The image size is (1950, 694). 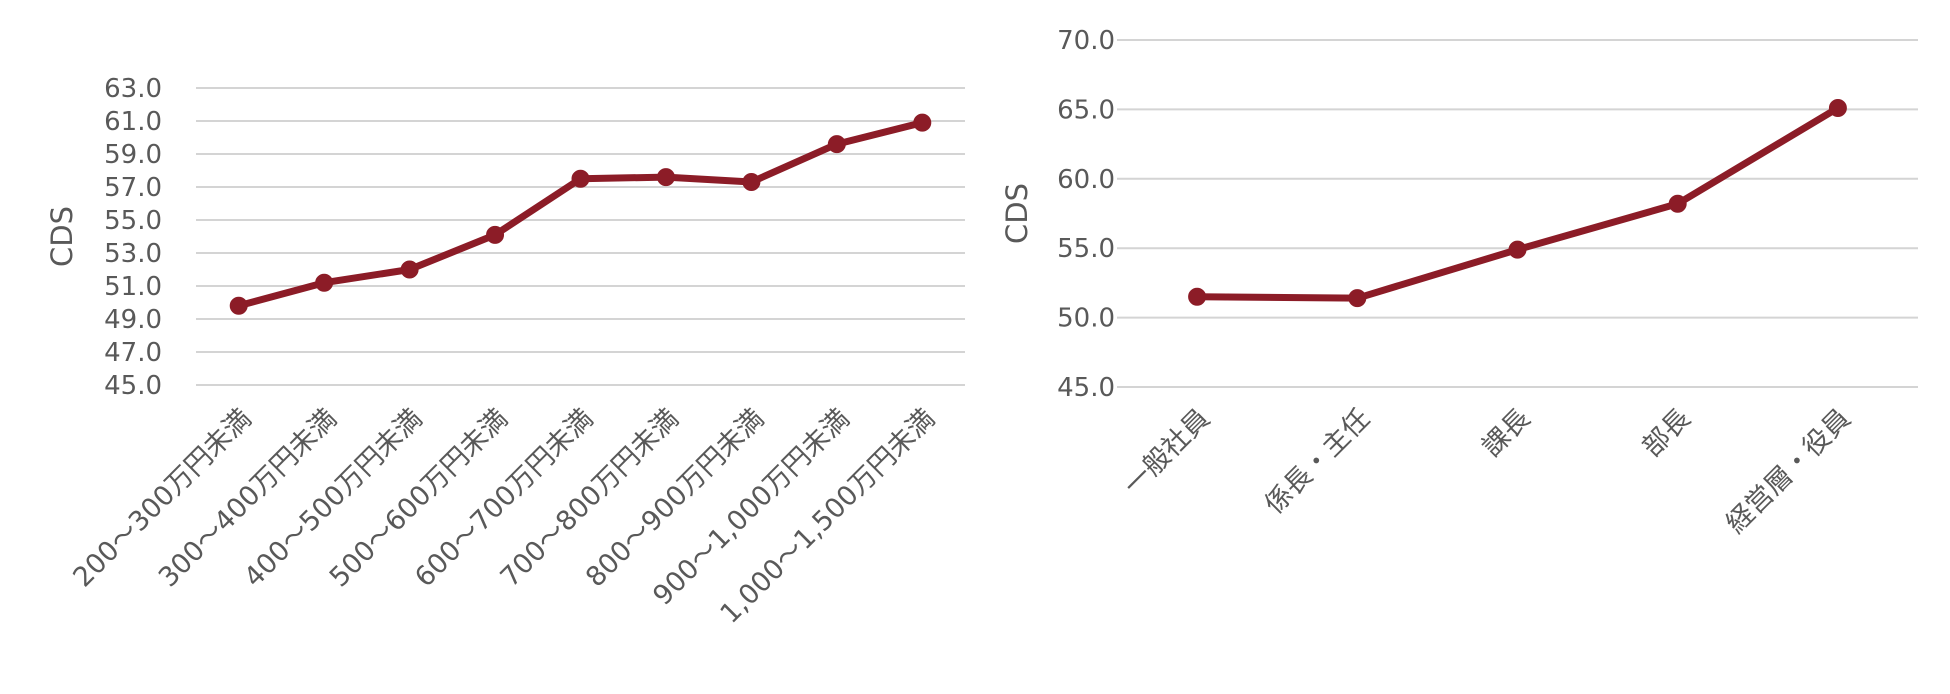 What do you see at coordinates (1086, 110) in the screenshot?
I see `y-tick-label: 65.0` at bounding box center [1086, 110].